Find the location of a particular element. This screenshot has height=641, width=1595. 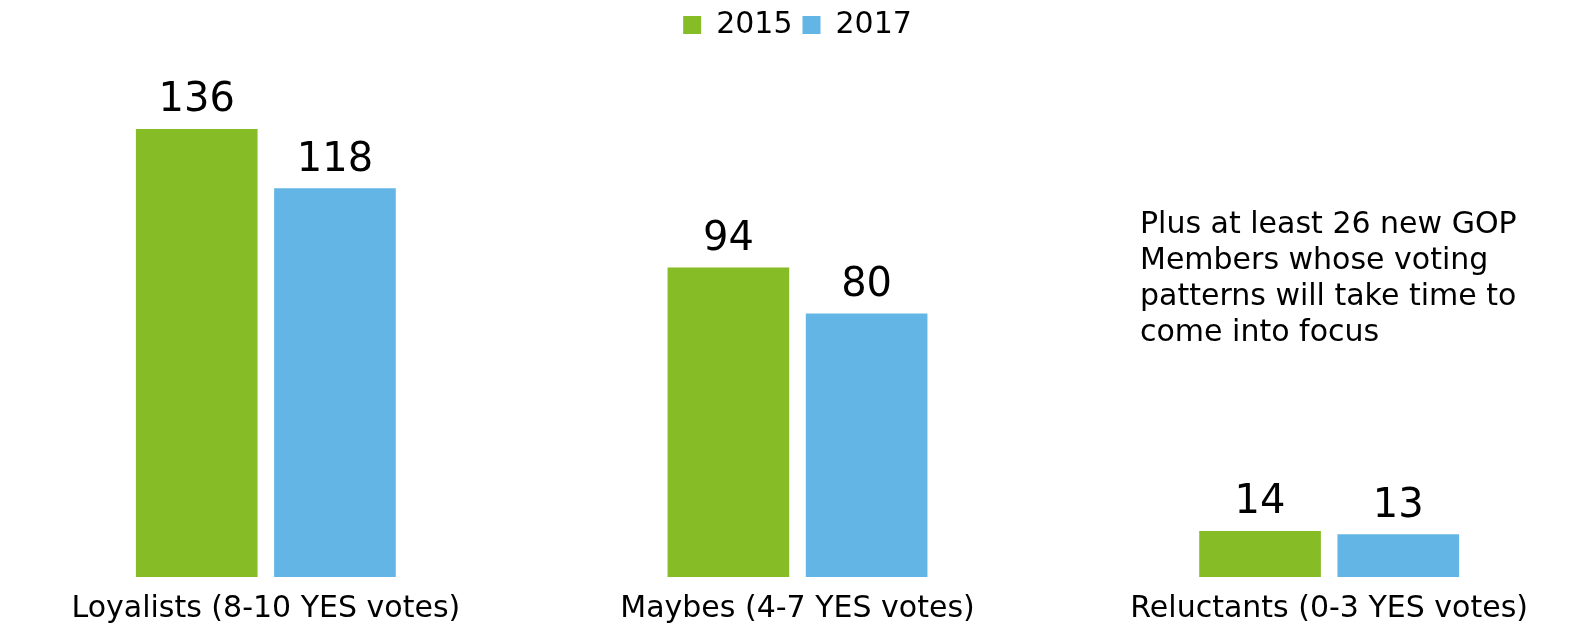

annotation: Plus at least 26 new GOP Members whose voting patterns will take time to come into focus is located at coordinates (1329, 277).